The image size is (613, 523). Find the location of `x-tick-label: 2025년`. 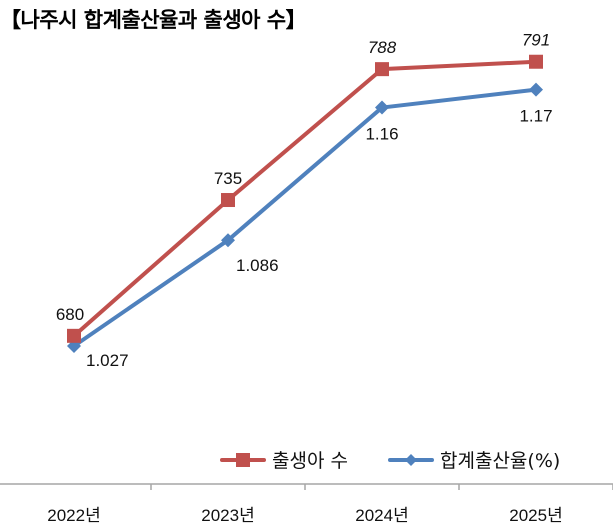

x-tick-label: 2025년 is located at coordinates (535, 514).